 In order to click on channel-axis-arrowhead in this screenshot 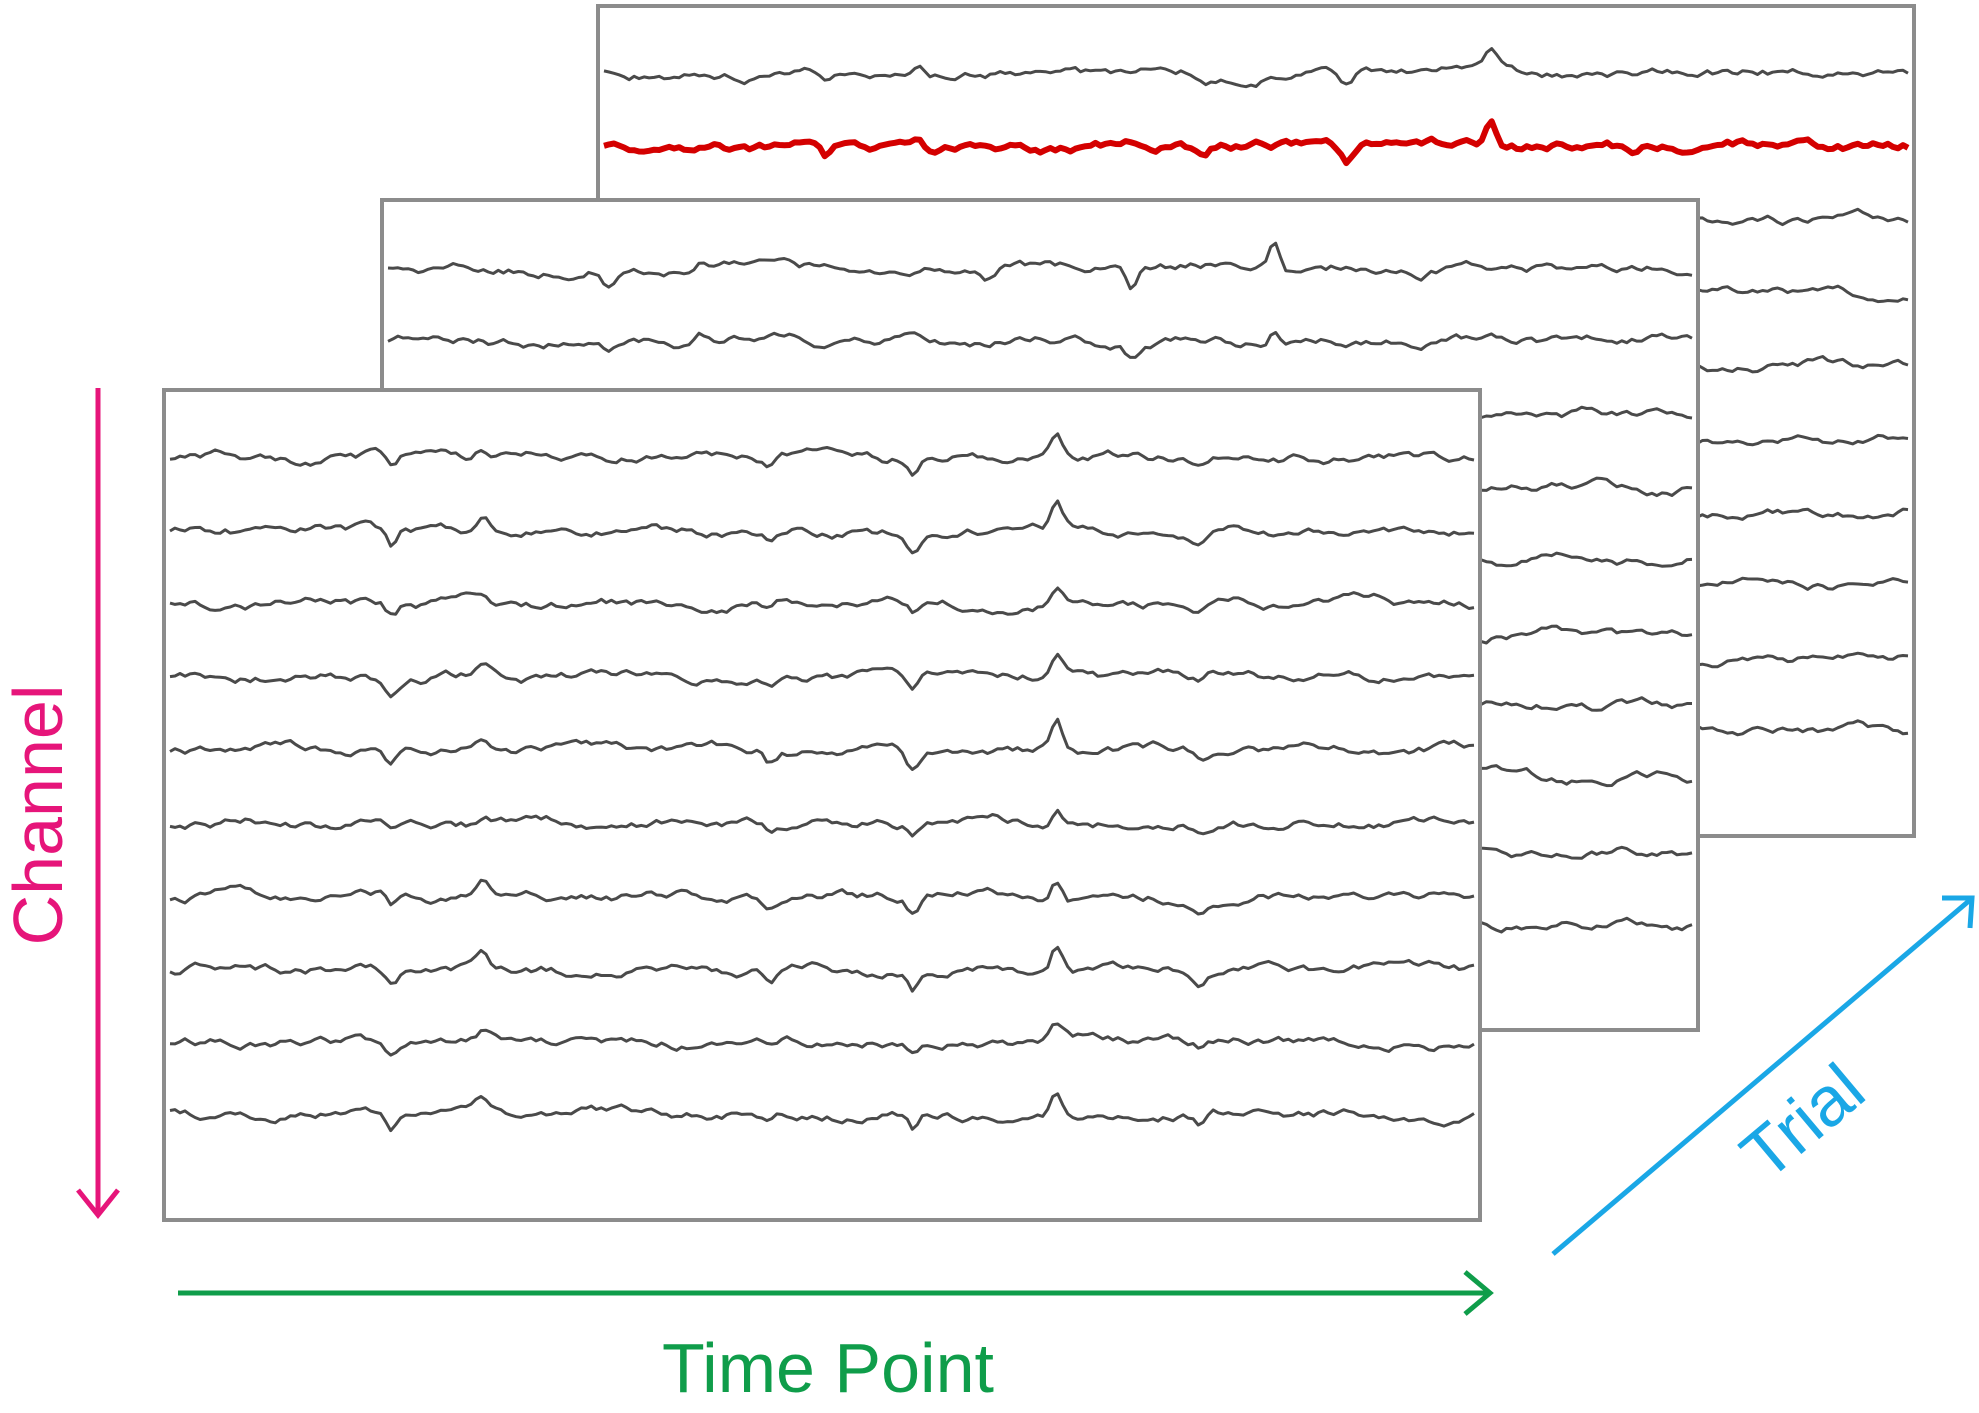, I will do `click(98, 1204)`.